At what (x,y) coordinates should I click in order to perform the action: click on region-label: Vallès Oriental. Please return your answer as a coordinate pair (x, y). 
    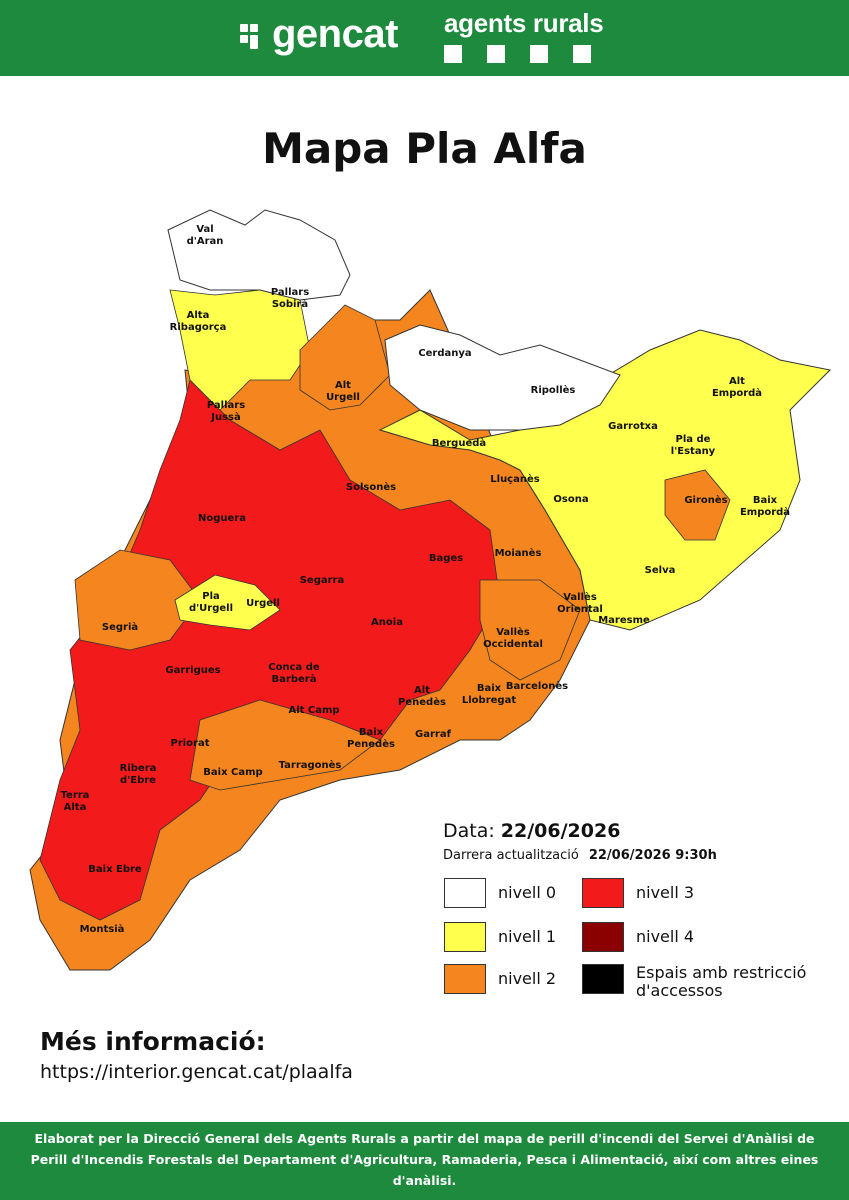
    Looking at the image, I should click on (580, 603).